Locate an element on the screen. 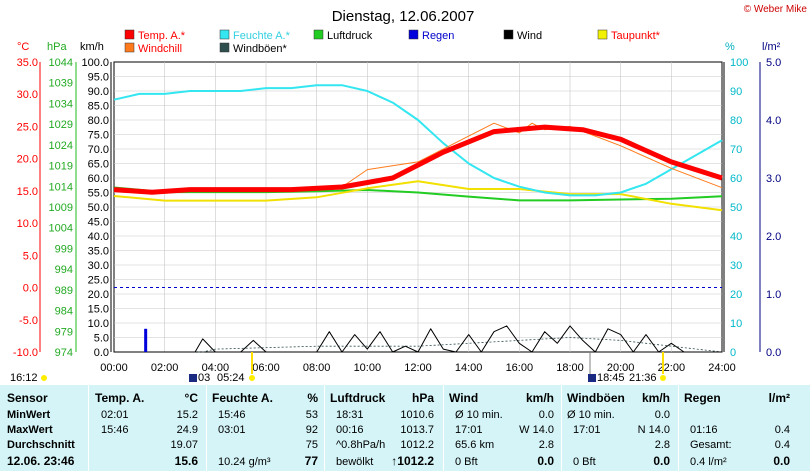 Image resolution: width=810 pixels, height=471 pixels. humidity-tick: 20 is located at coordinates (736, 295).